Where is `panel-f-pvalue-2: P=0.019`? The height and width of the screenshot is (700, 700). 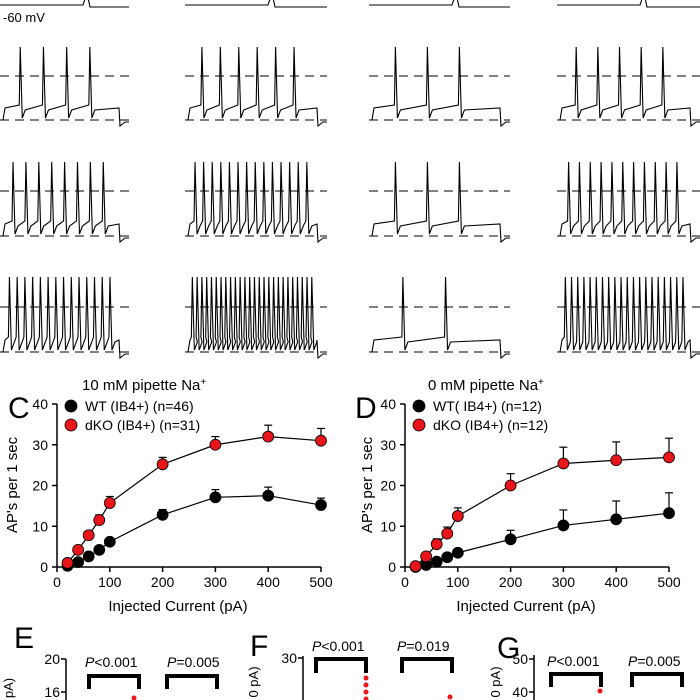 panel-f-pvalue-2: P=0.019 is located at coordinates (423, 646).